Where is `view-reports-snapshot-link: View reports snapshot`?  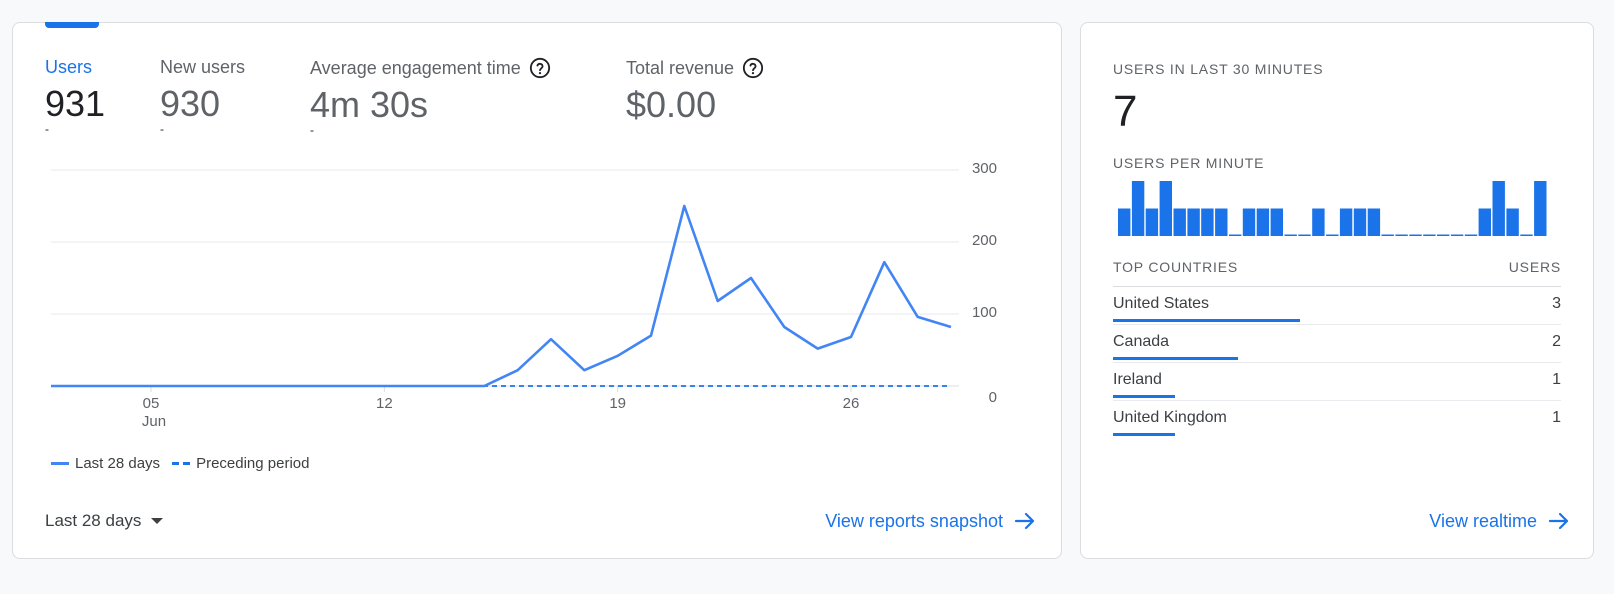 view-reports-snapshot-link: View reports snapshot is located at coordinates (931, 521).